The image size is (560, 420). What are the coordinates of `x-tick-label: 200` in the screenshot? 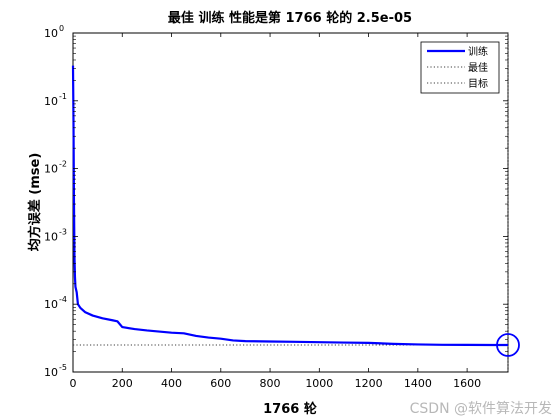 It's located at (122, 383).